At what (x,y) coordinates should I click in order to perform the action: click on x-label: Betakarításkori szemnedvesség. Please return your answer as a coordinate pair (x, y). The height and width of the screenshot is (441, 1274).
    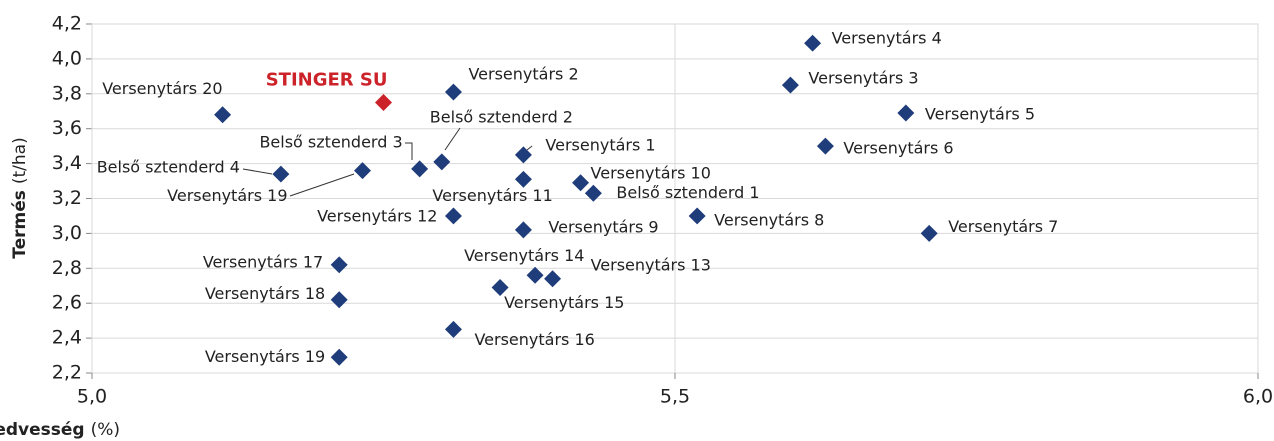
    Looking at the image, I should click on (42, 430).